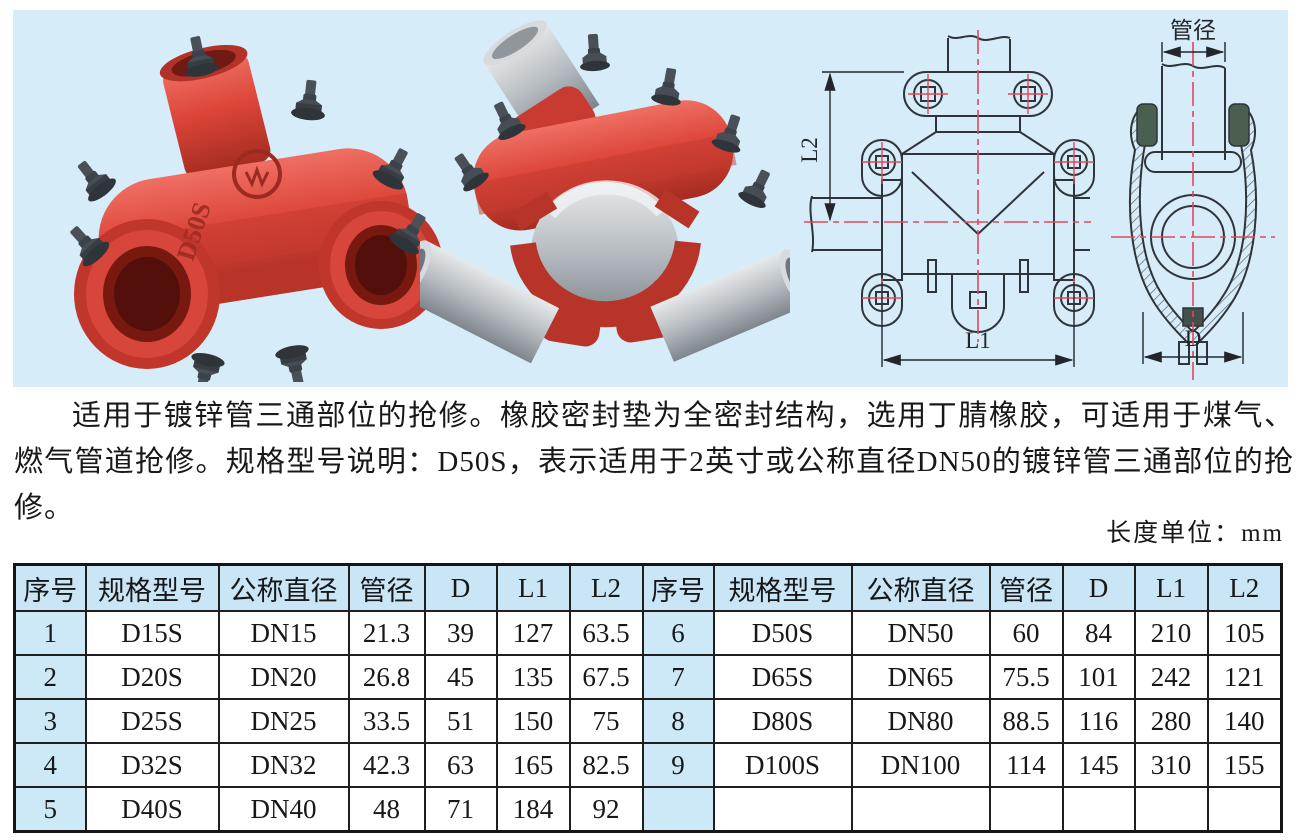  Describe the element at coordinates (782, 677) in the screenshot. I see `data-cell: D65S` at that location.